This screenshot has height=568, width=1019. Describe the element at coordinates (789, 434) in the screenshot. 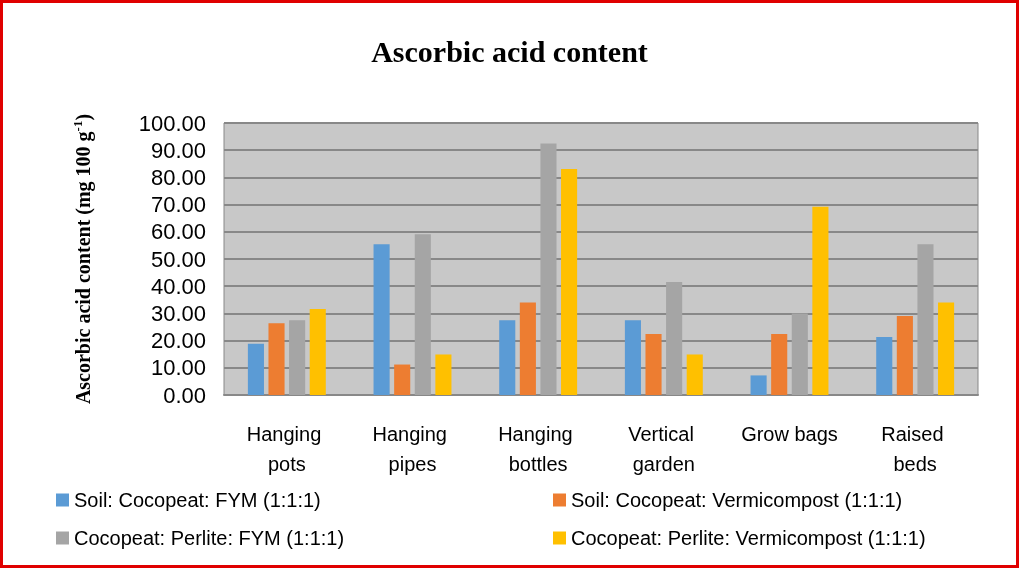

I see `x-tick-label: Grow bags` at that location.